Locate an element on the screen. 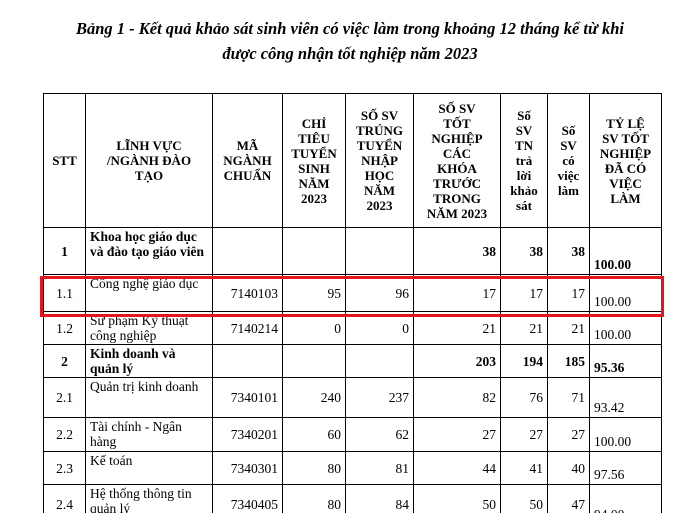 The width and height of the screenshot is (700, 513). header-text: VIỆC is located at coordinates (625, 183).